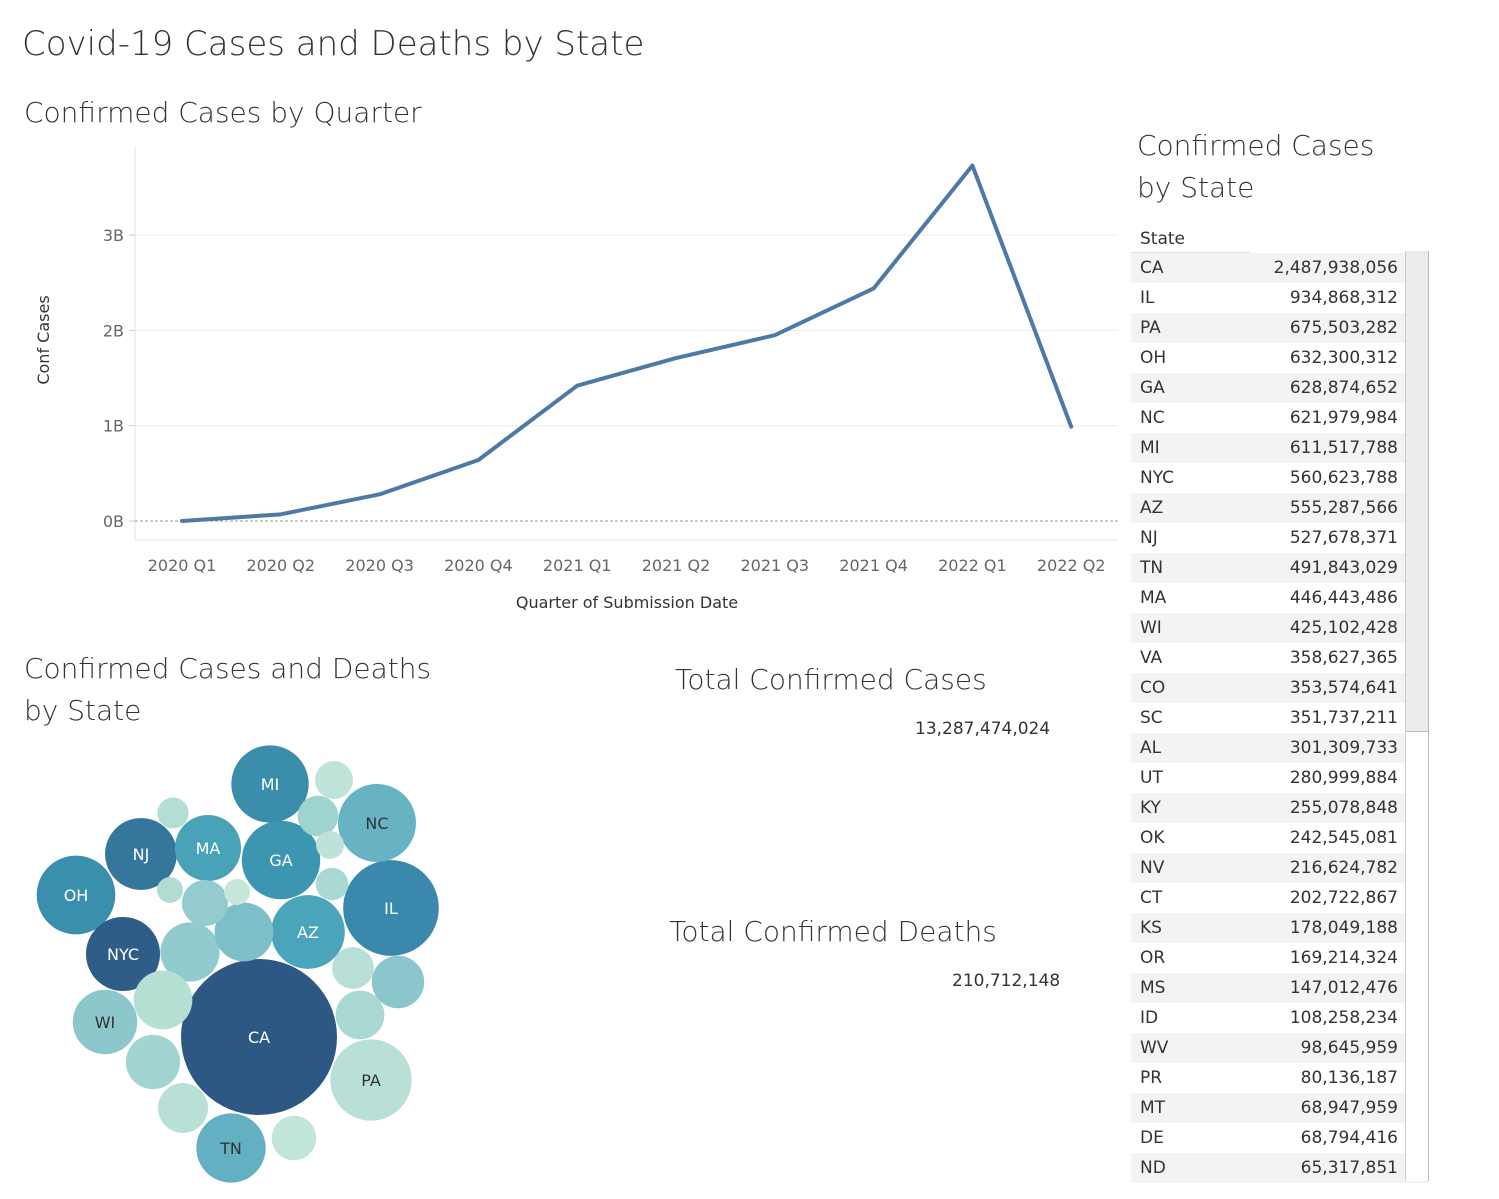  What do you see at coordinates (1280, 1168) in the screenshot?
I see `table-row: ND 65,317,851` at bounding box center [1280, 1168].